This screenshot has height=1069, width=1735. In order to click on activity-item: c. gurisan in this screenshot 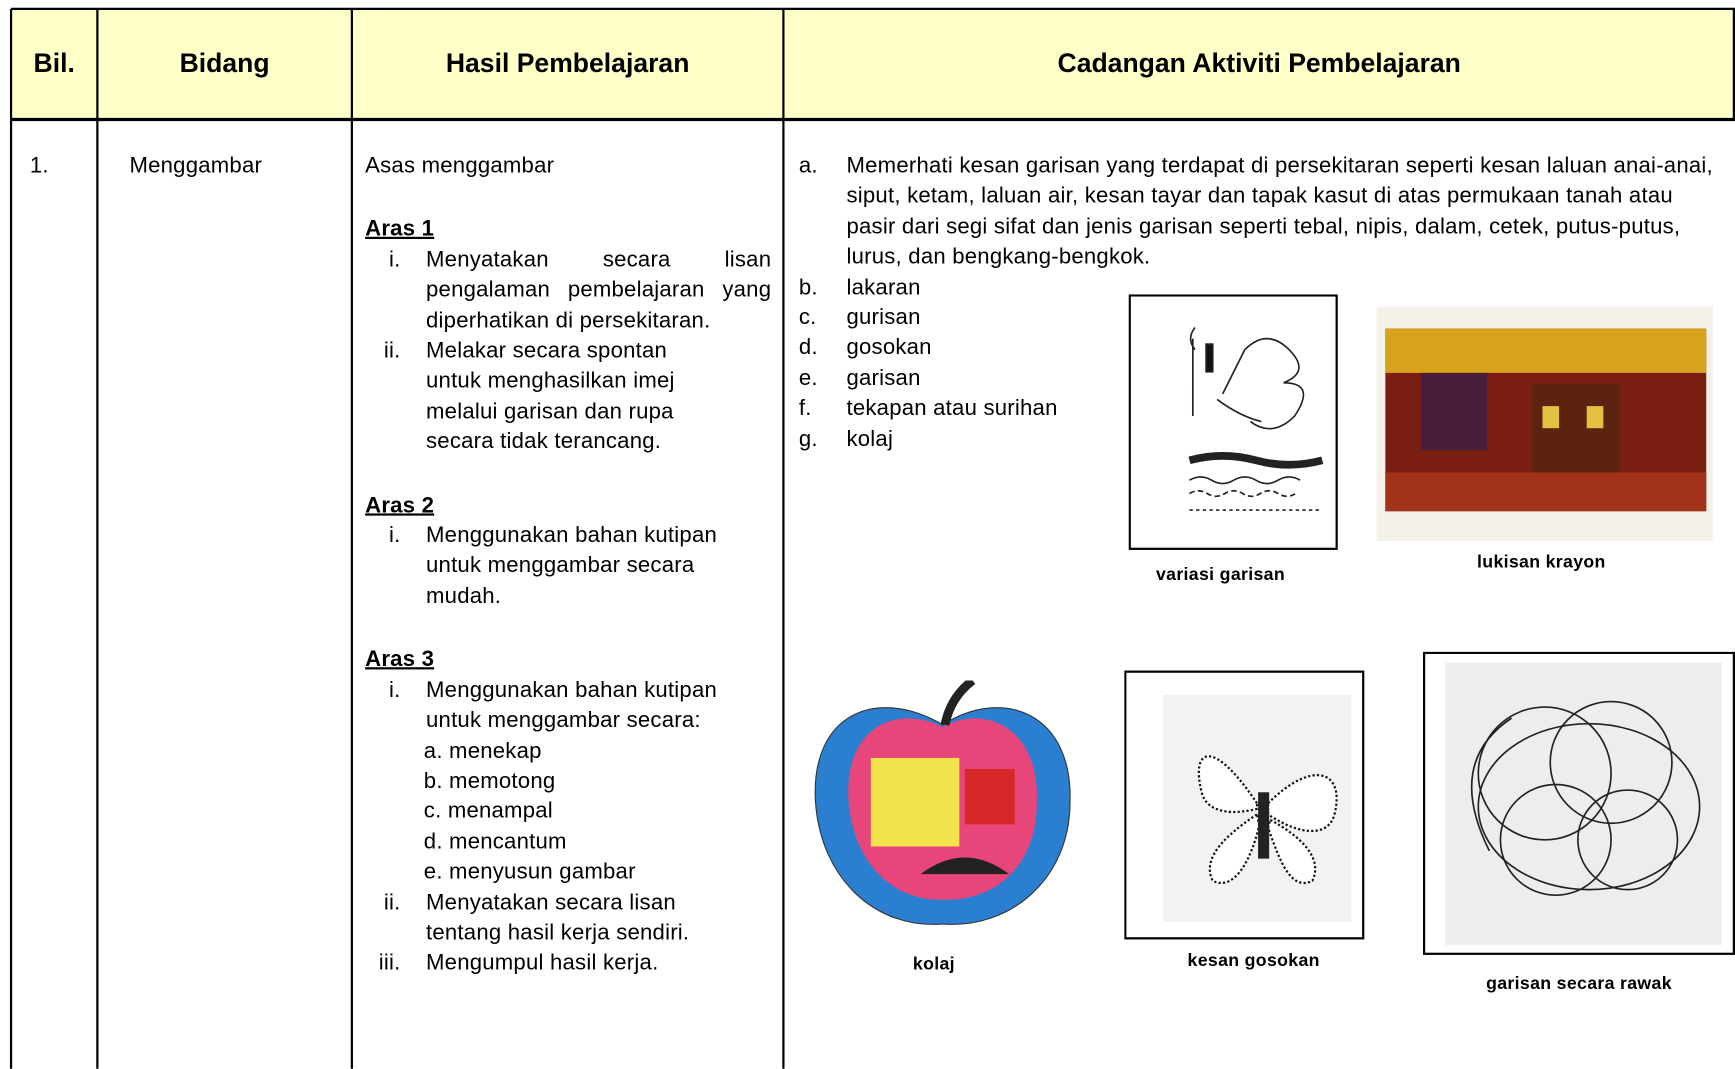, I will do `click(1263, 318)`.